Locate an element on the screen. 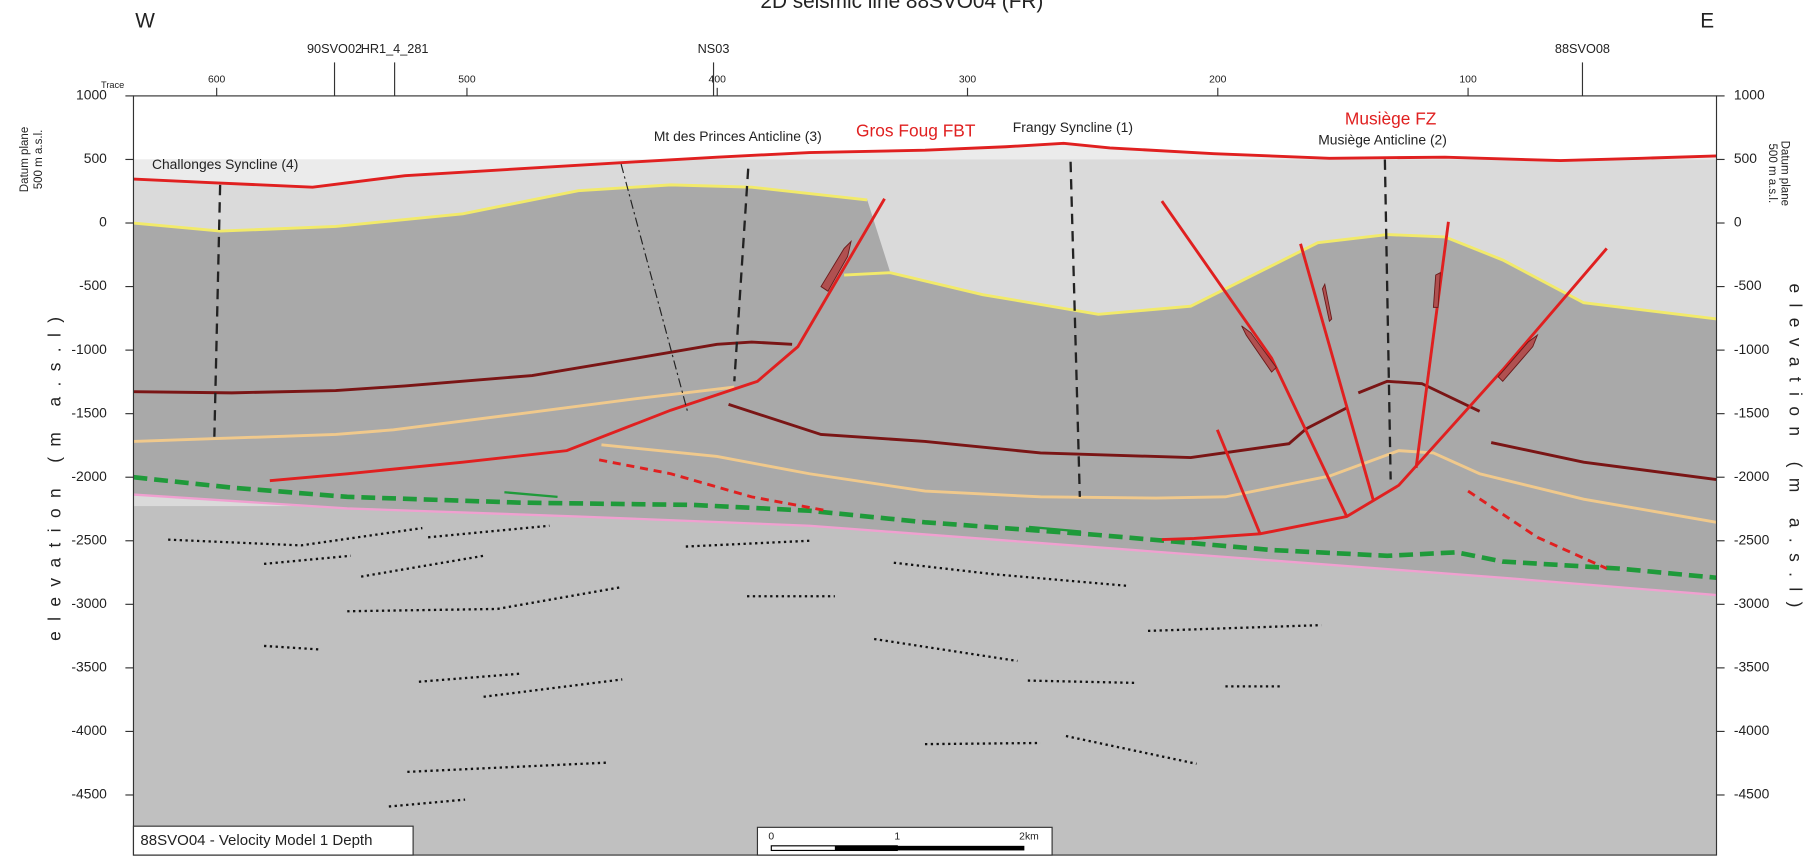  green-detachment is located at coordinates (925, 527).